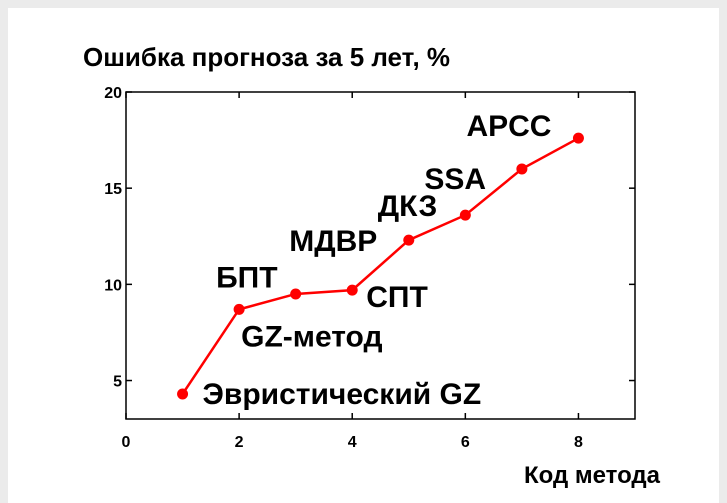 Image resolution: width=727 pixels, height=503 pixels. What do you see at coordinates (333, 241) in the screenshot?
I see `annotation-label: МДВР` at bounding box center [333, 241].